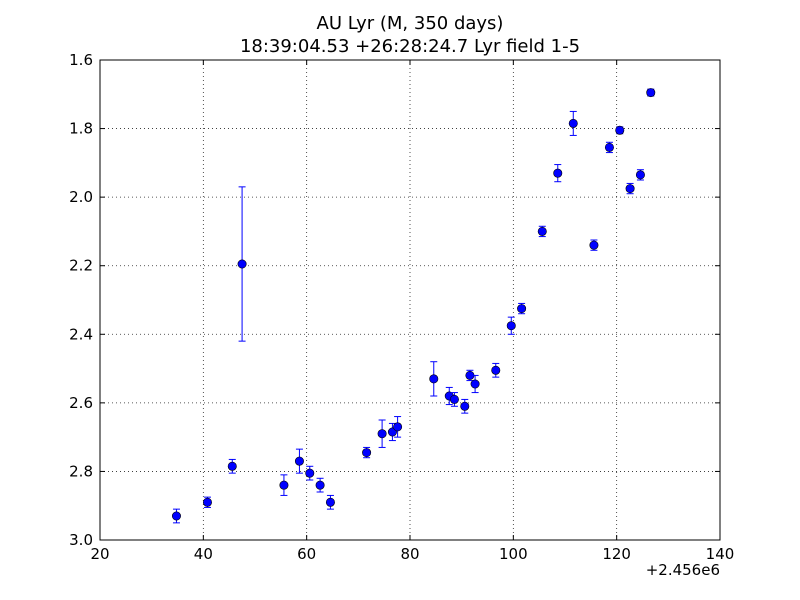 The width and height of the screenshot is (800, 600). Describe the element at coordinates (81, 471) in the screenshot. I see `y-tick-label: 2.8` at that location.